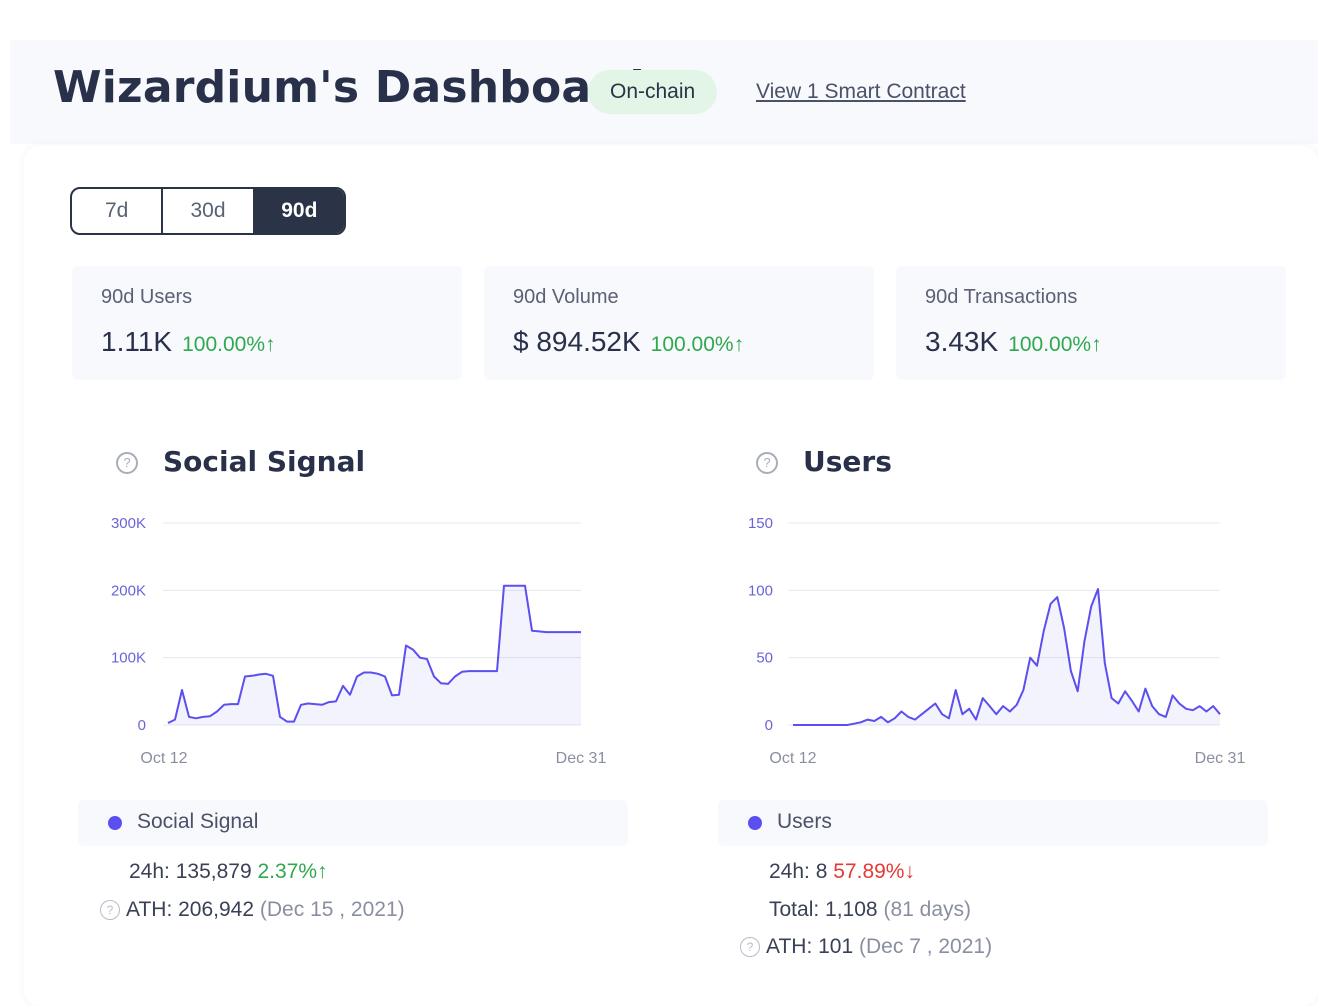 The width and height of the screenshot is (1318, 1006). I want to click on stat-value-row: 1.11K 100.00%↑, so click(188, 342).